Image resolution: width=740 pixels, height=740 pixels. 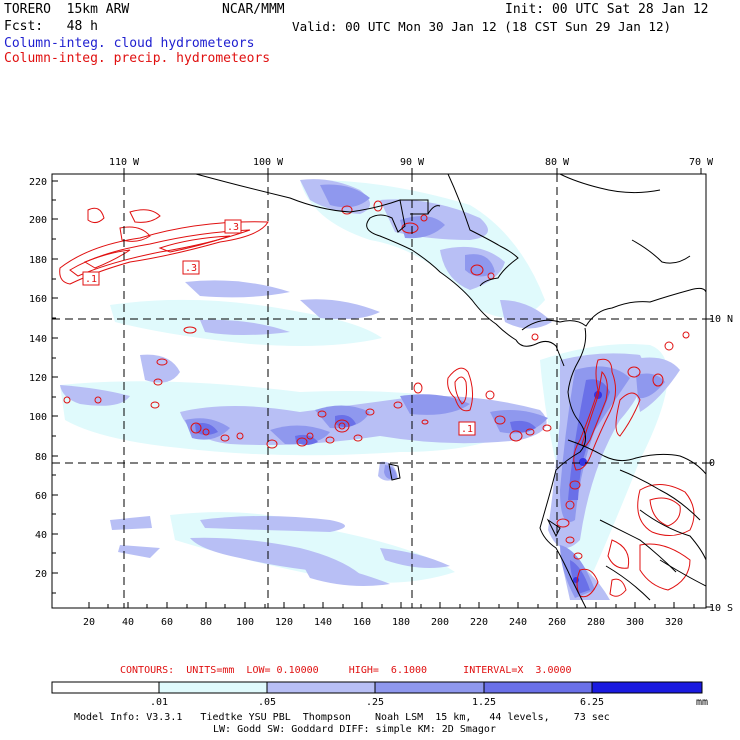 What do you see at coordinates (702, 702) in the screenshot?
I see `legend-units: mm` at bounding box center [702, 702].